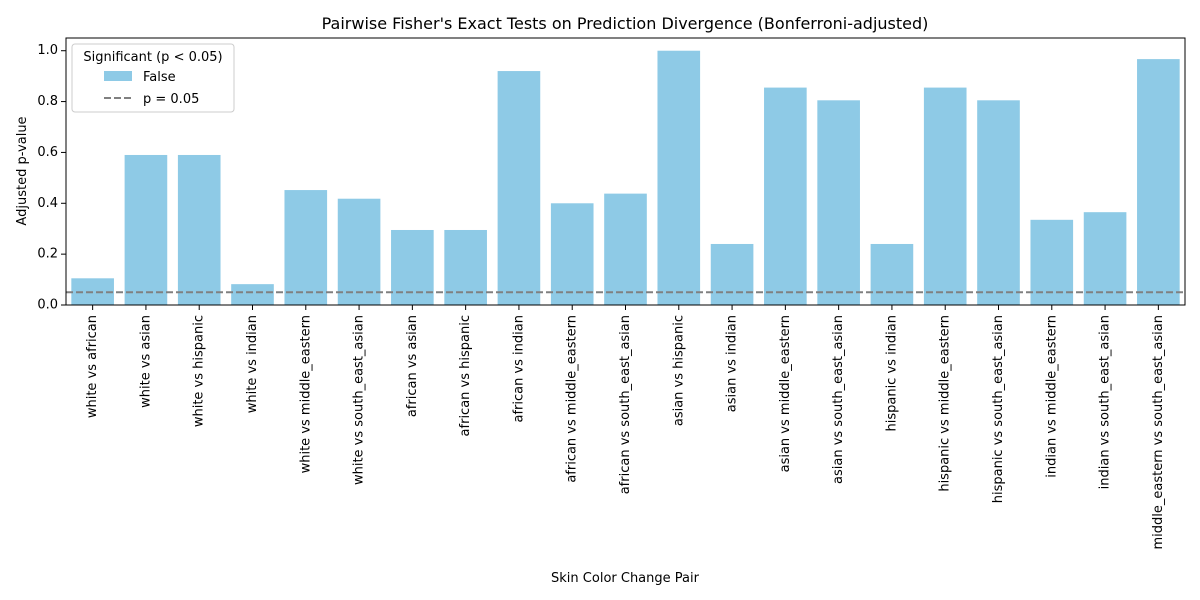 The width and height of the screenshot is (1200, 600). I want to click on x-tick-label: asian vs indian, so click(732, 363).